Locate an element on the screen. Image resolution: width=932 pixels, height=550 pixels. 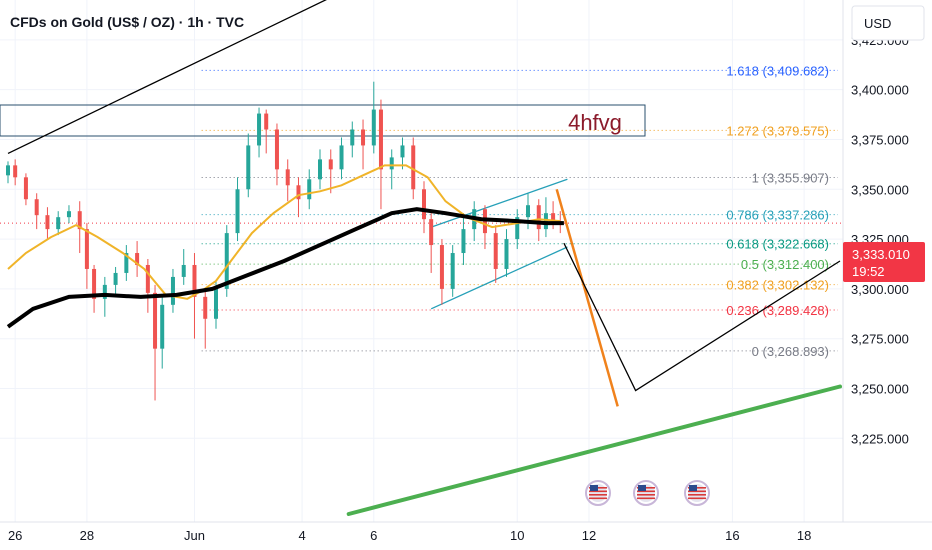
fib-label-1: 1 (3,355.907) is located at coordinates (790, 178).